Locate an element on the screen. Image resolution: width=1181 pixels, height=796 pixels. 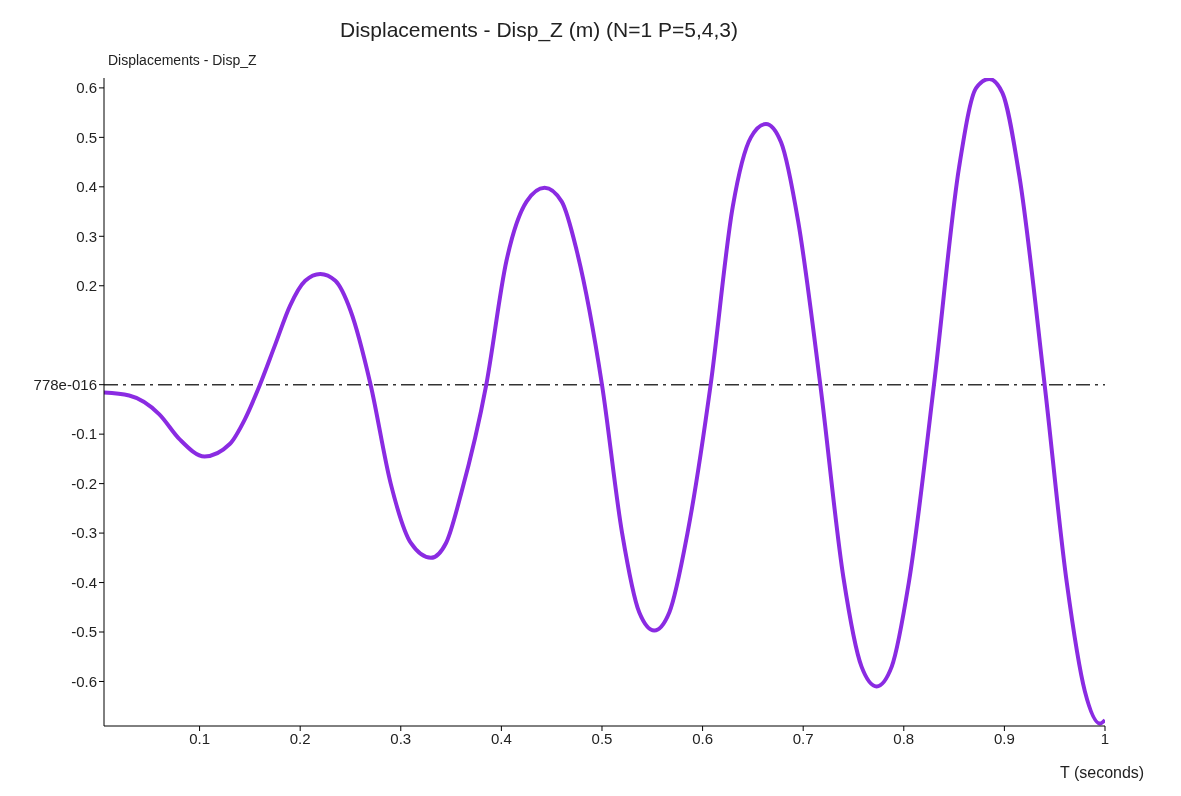
y-tick-label: 0.5 is located at coordinates (86, 137).